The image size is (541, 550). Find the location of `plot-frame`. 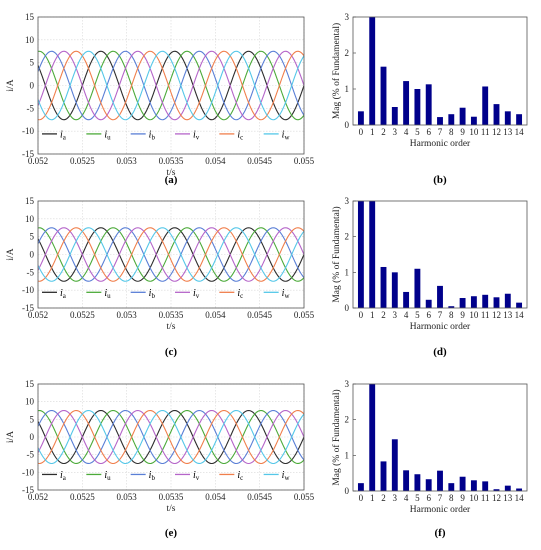

plot-frame is located at coordinates (171, 437).